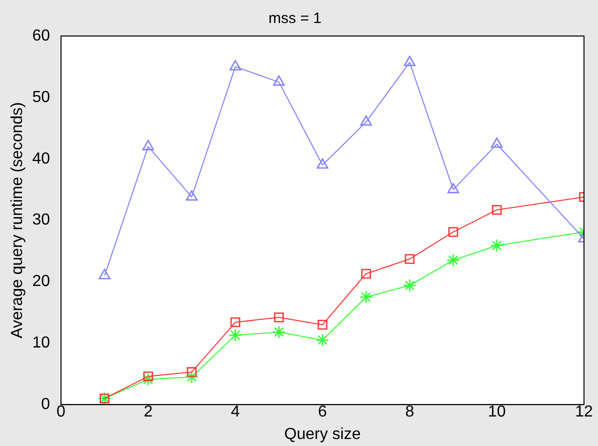  I want to click on x-tick-label: 6, so click(323, 412).